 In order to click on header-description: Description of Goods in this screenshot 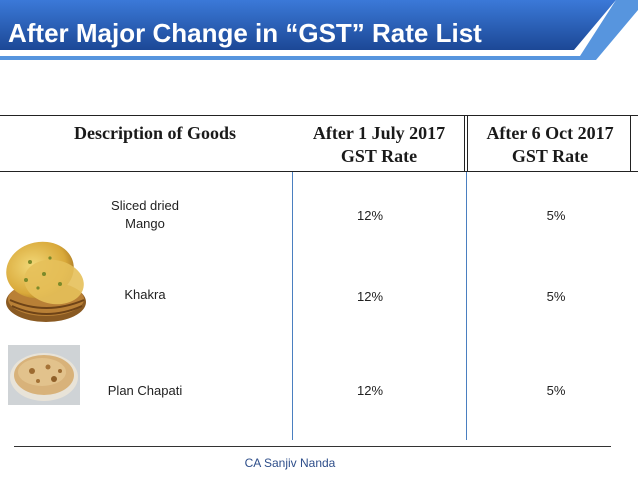, I will do `click(155, 133)`.